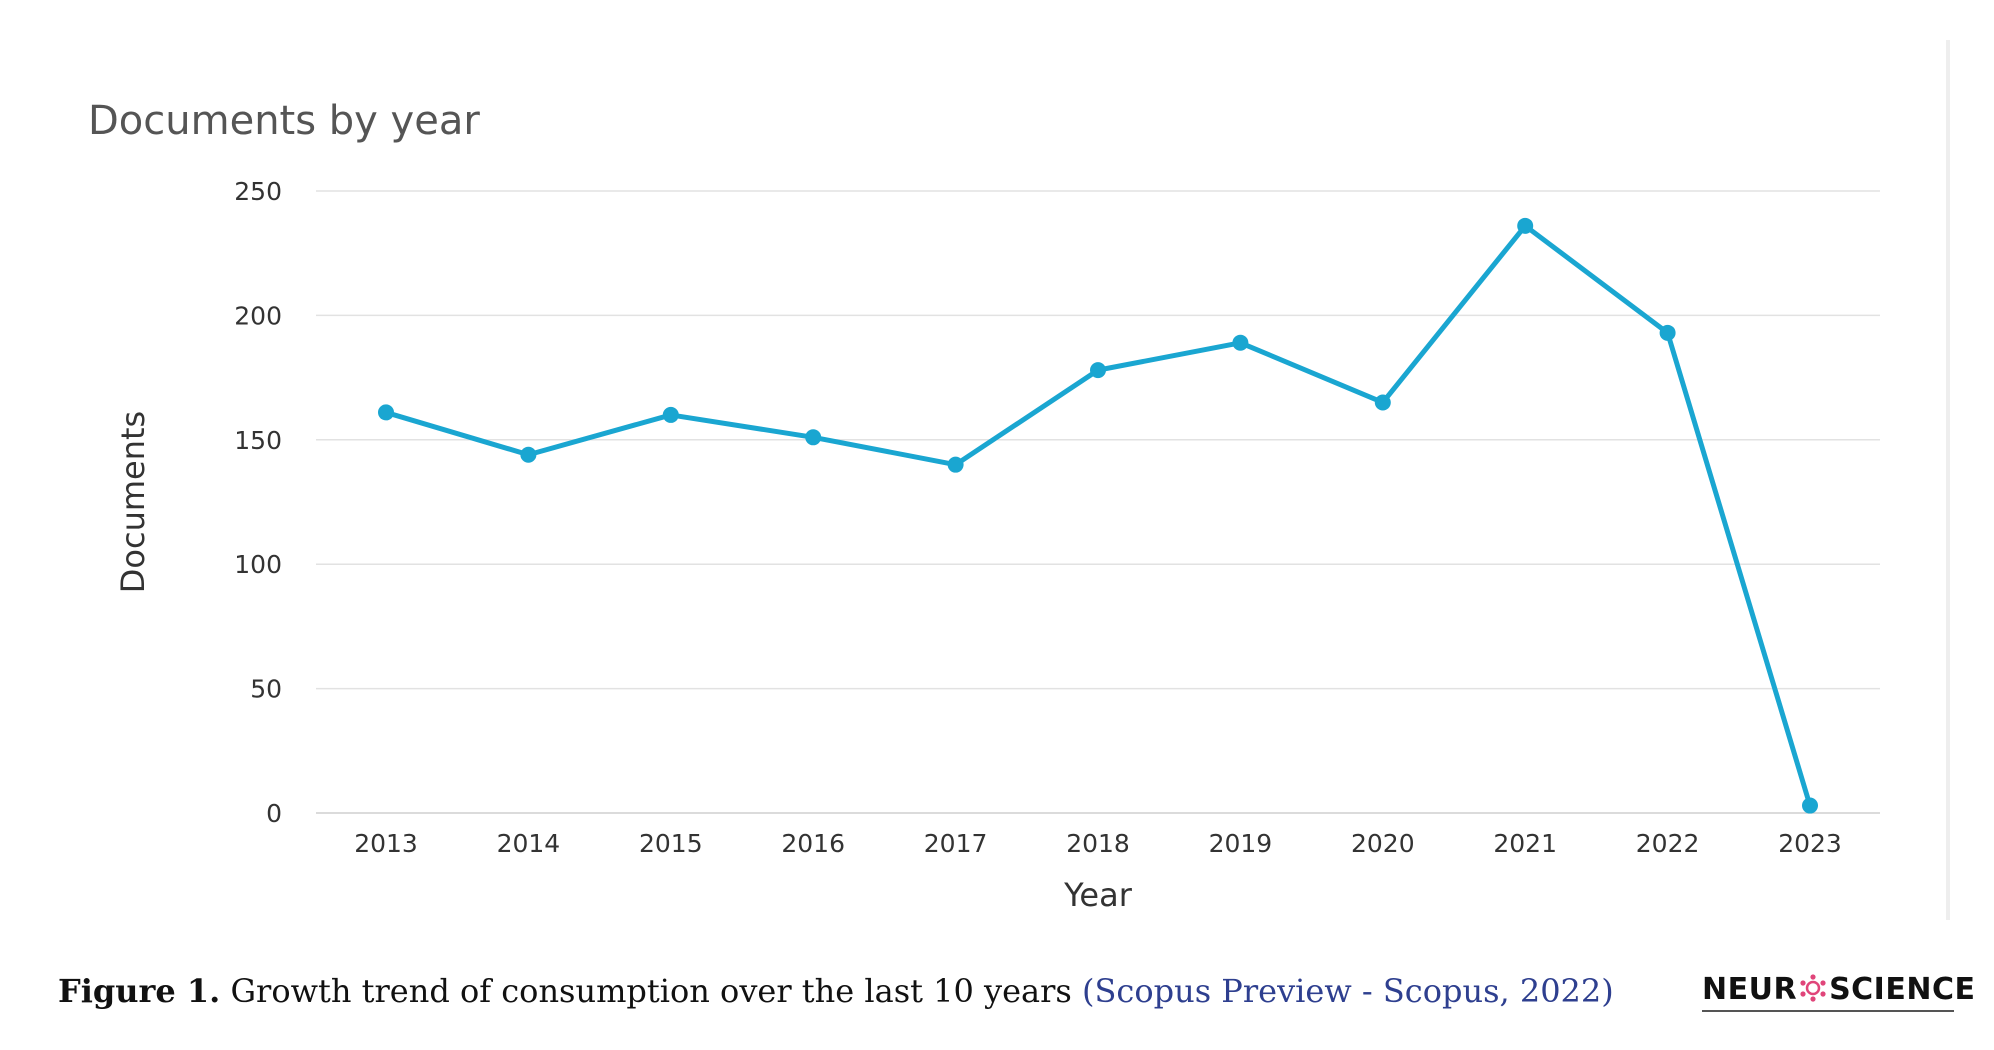 The width and height of the screenshot is (1994, 1050). Describe the element at coordinates (1750, 989) in the screenshot. I see `logo-text-left: NEUR` at that location.